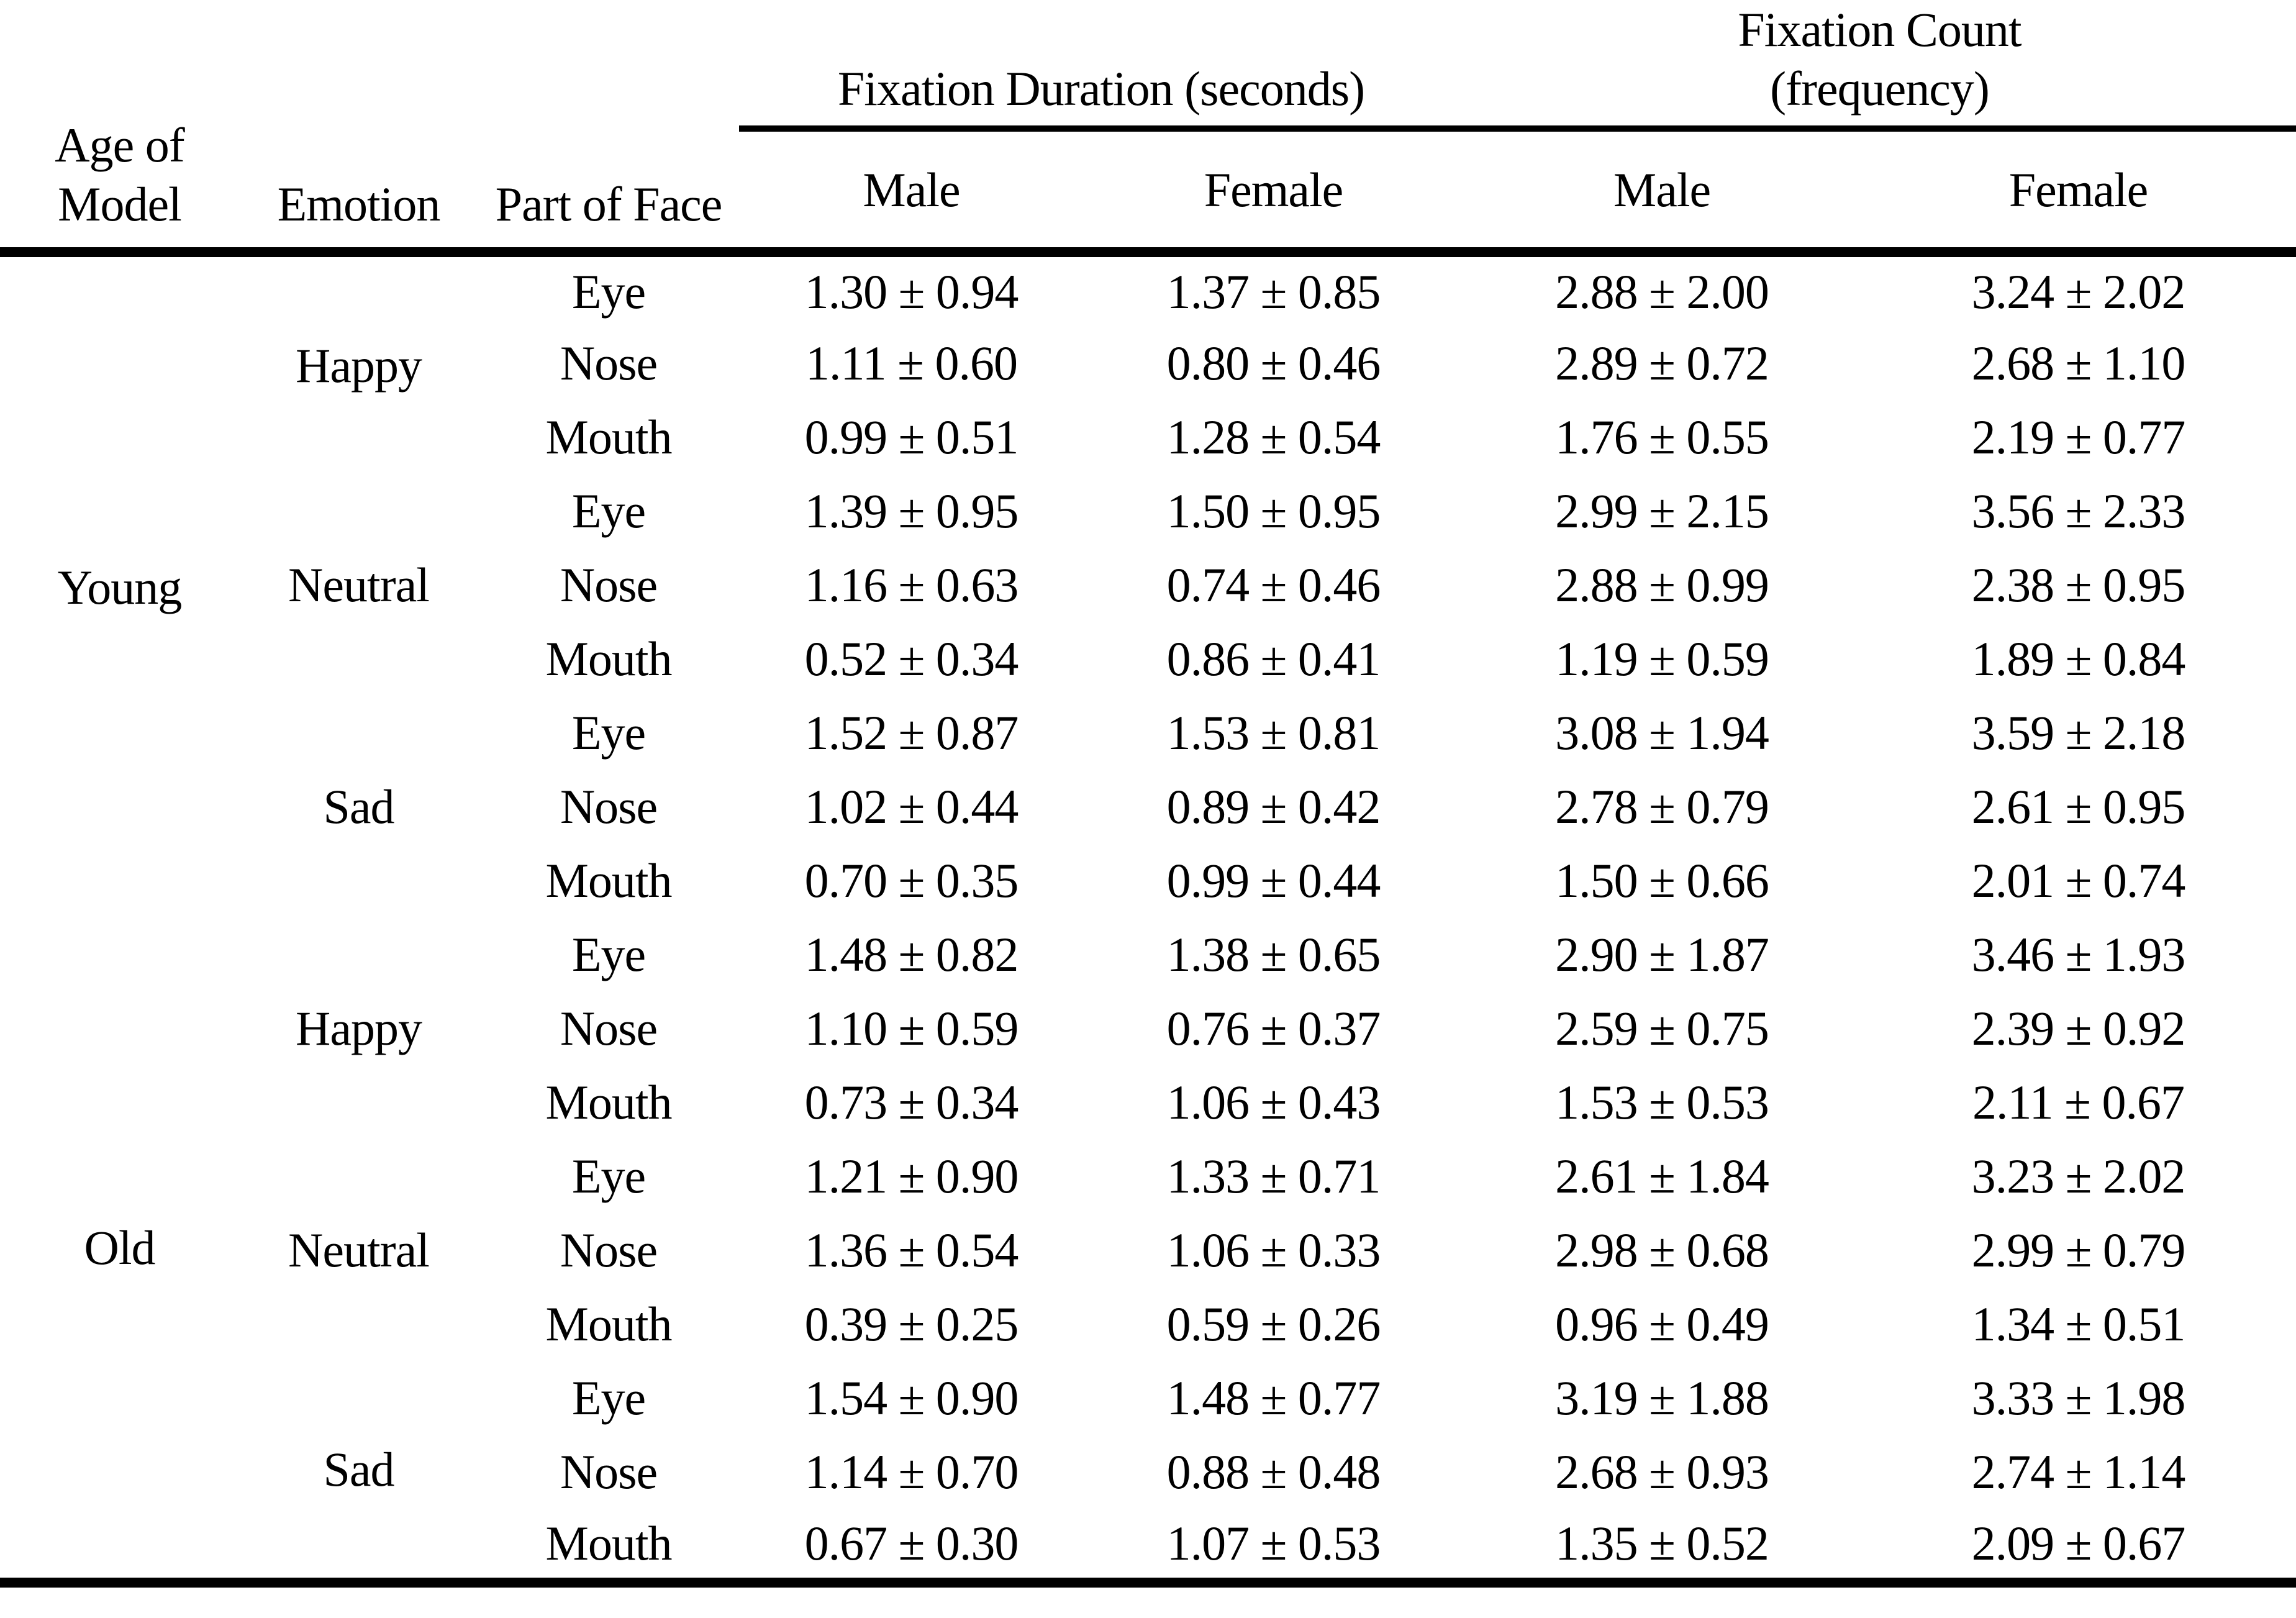 Image resolution: width=2296 pixels, height=1618 pixels. I want to click on cell-fd-male: 1.48 ± 0.82, so click(911, 954).